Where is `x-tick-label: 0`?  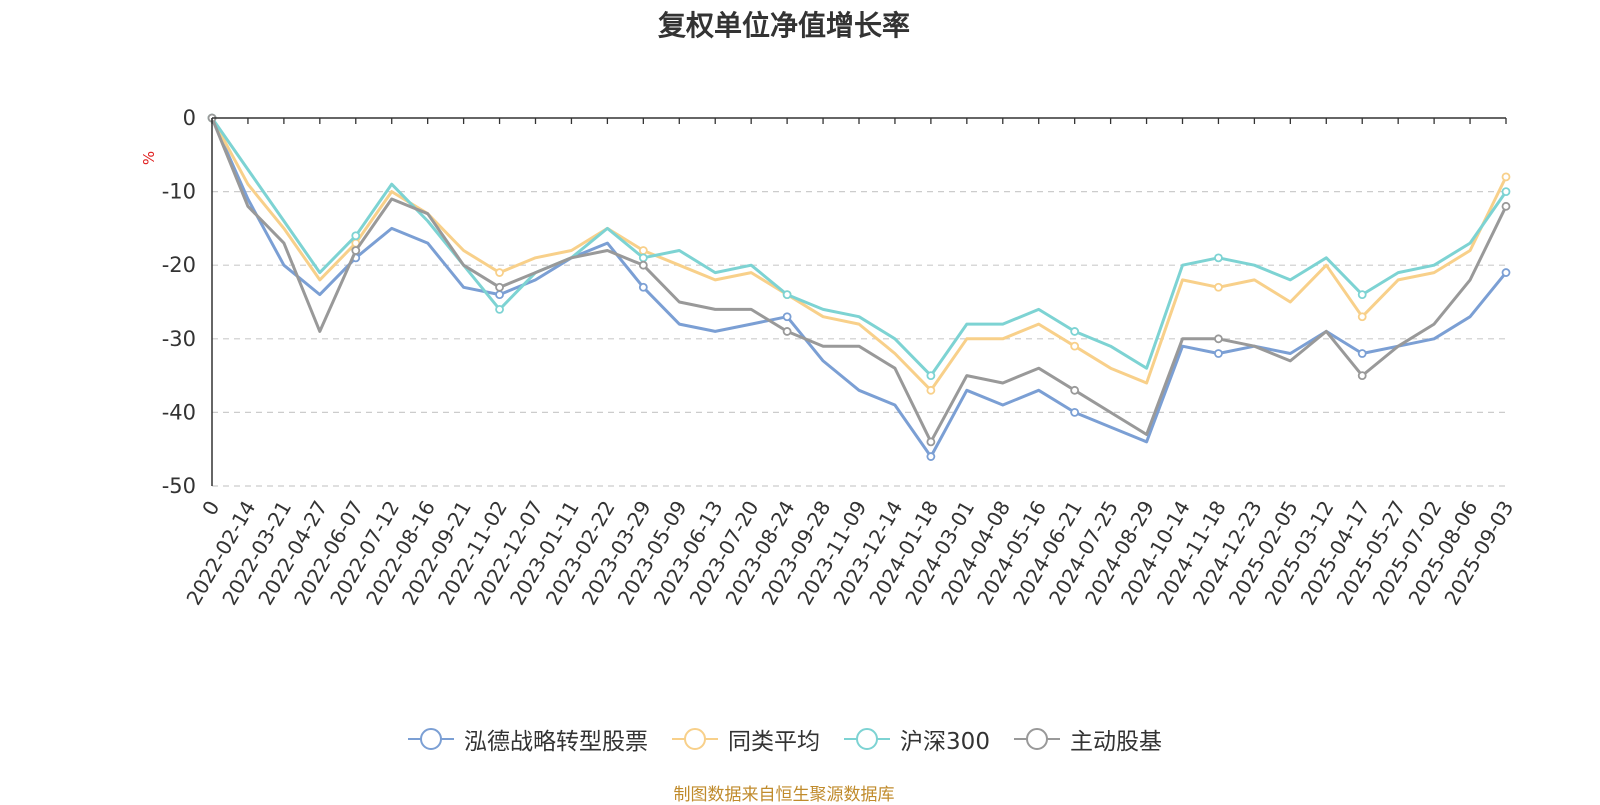 x-tick-label: 0 is located at coordinates (210, 508).